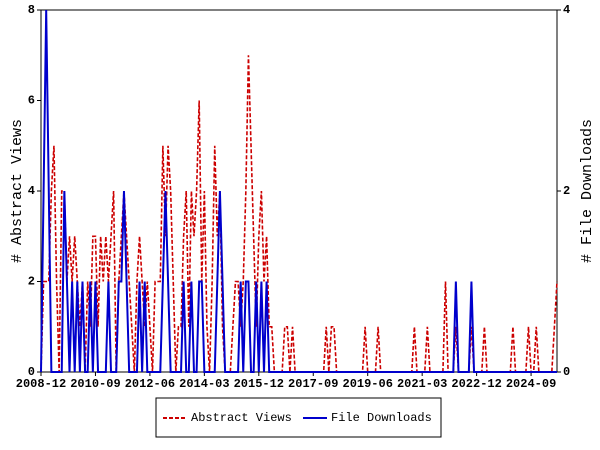 The image size is (600, 450). What do you see at coordinates (566, 372) in the screenshot?
I see `y2-tick-label: 0` at bounding box center [566, 372].